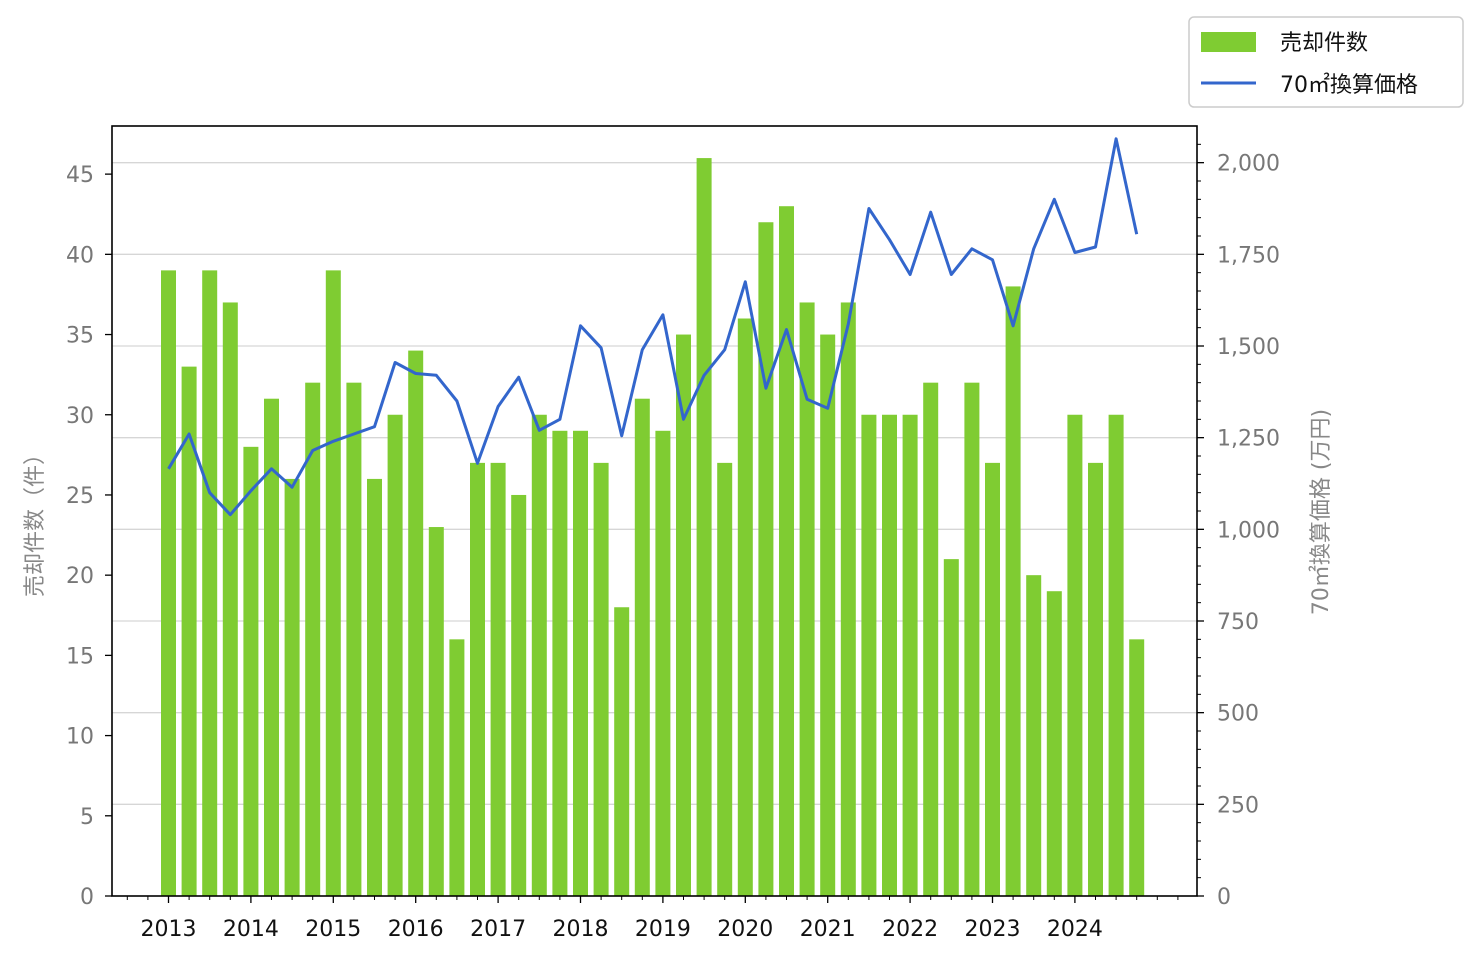 The width and height of the screenshot is (1483, 961). Describe the element at coordinates (663, 929) in the screenshot. I see `x-tick-label: 2019` at that location.